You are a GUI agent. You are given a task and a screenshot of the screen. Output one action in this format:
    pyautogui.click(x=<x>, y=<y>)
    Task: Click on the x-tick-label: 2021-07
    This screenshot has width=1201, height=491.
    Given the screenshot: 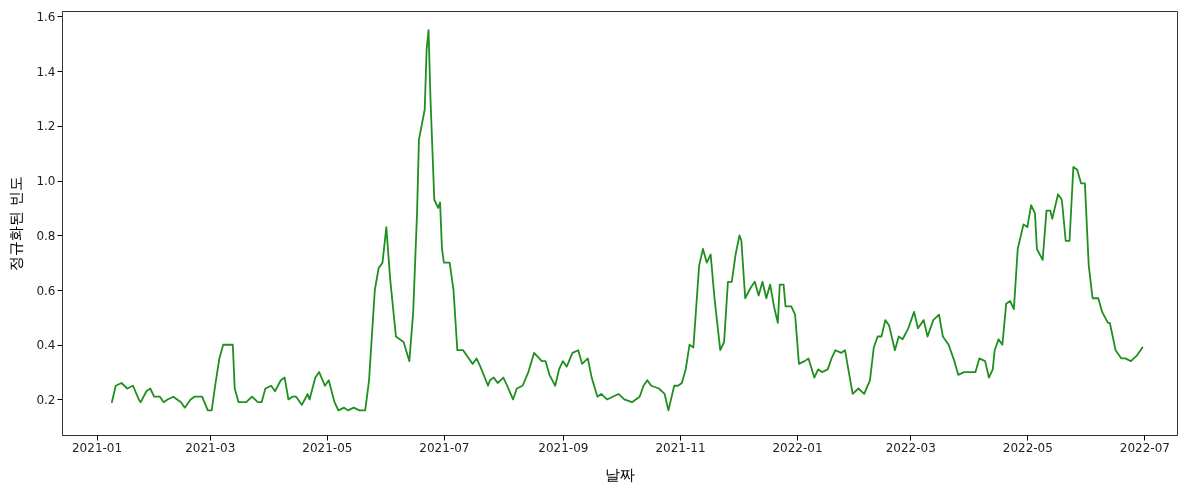 What is the action you would take?
    pyautogui.click(x=444, y=447)
    